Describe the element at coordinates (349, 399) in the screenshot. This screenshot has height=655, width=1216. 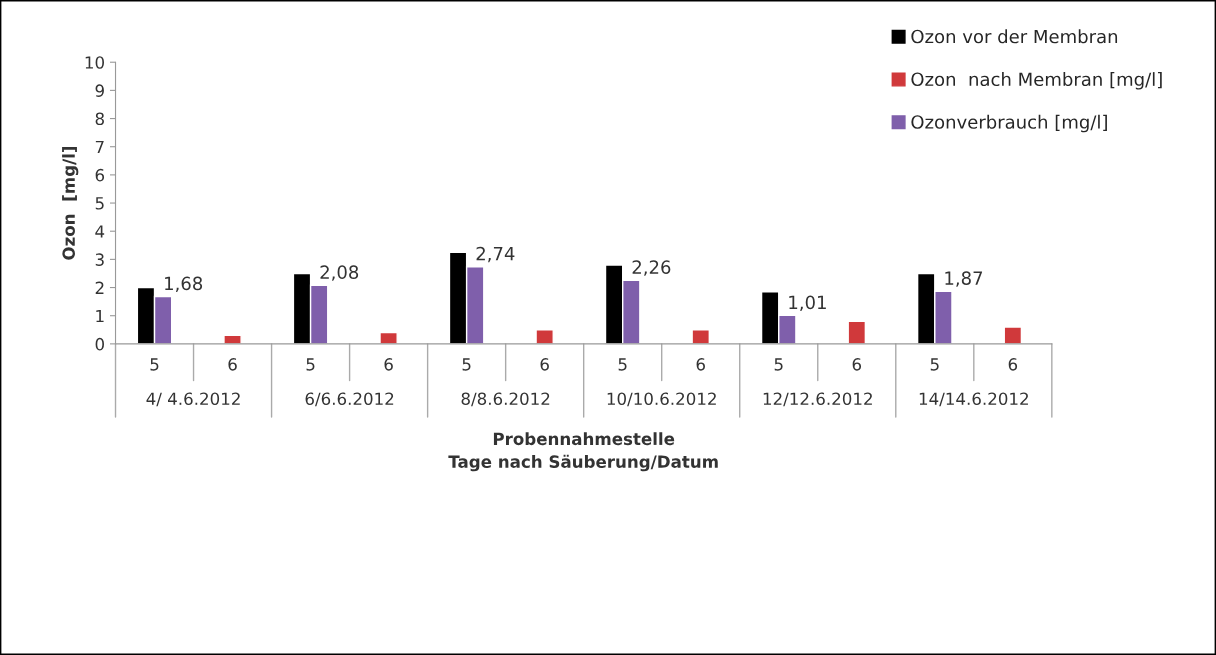
I see `text: 6/6.6.2012` at that location.